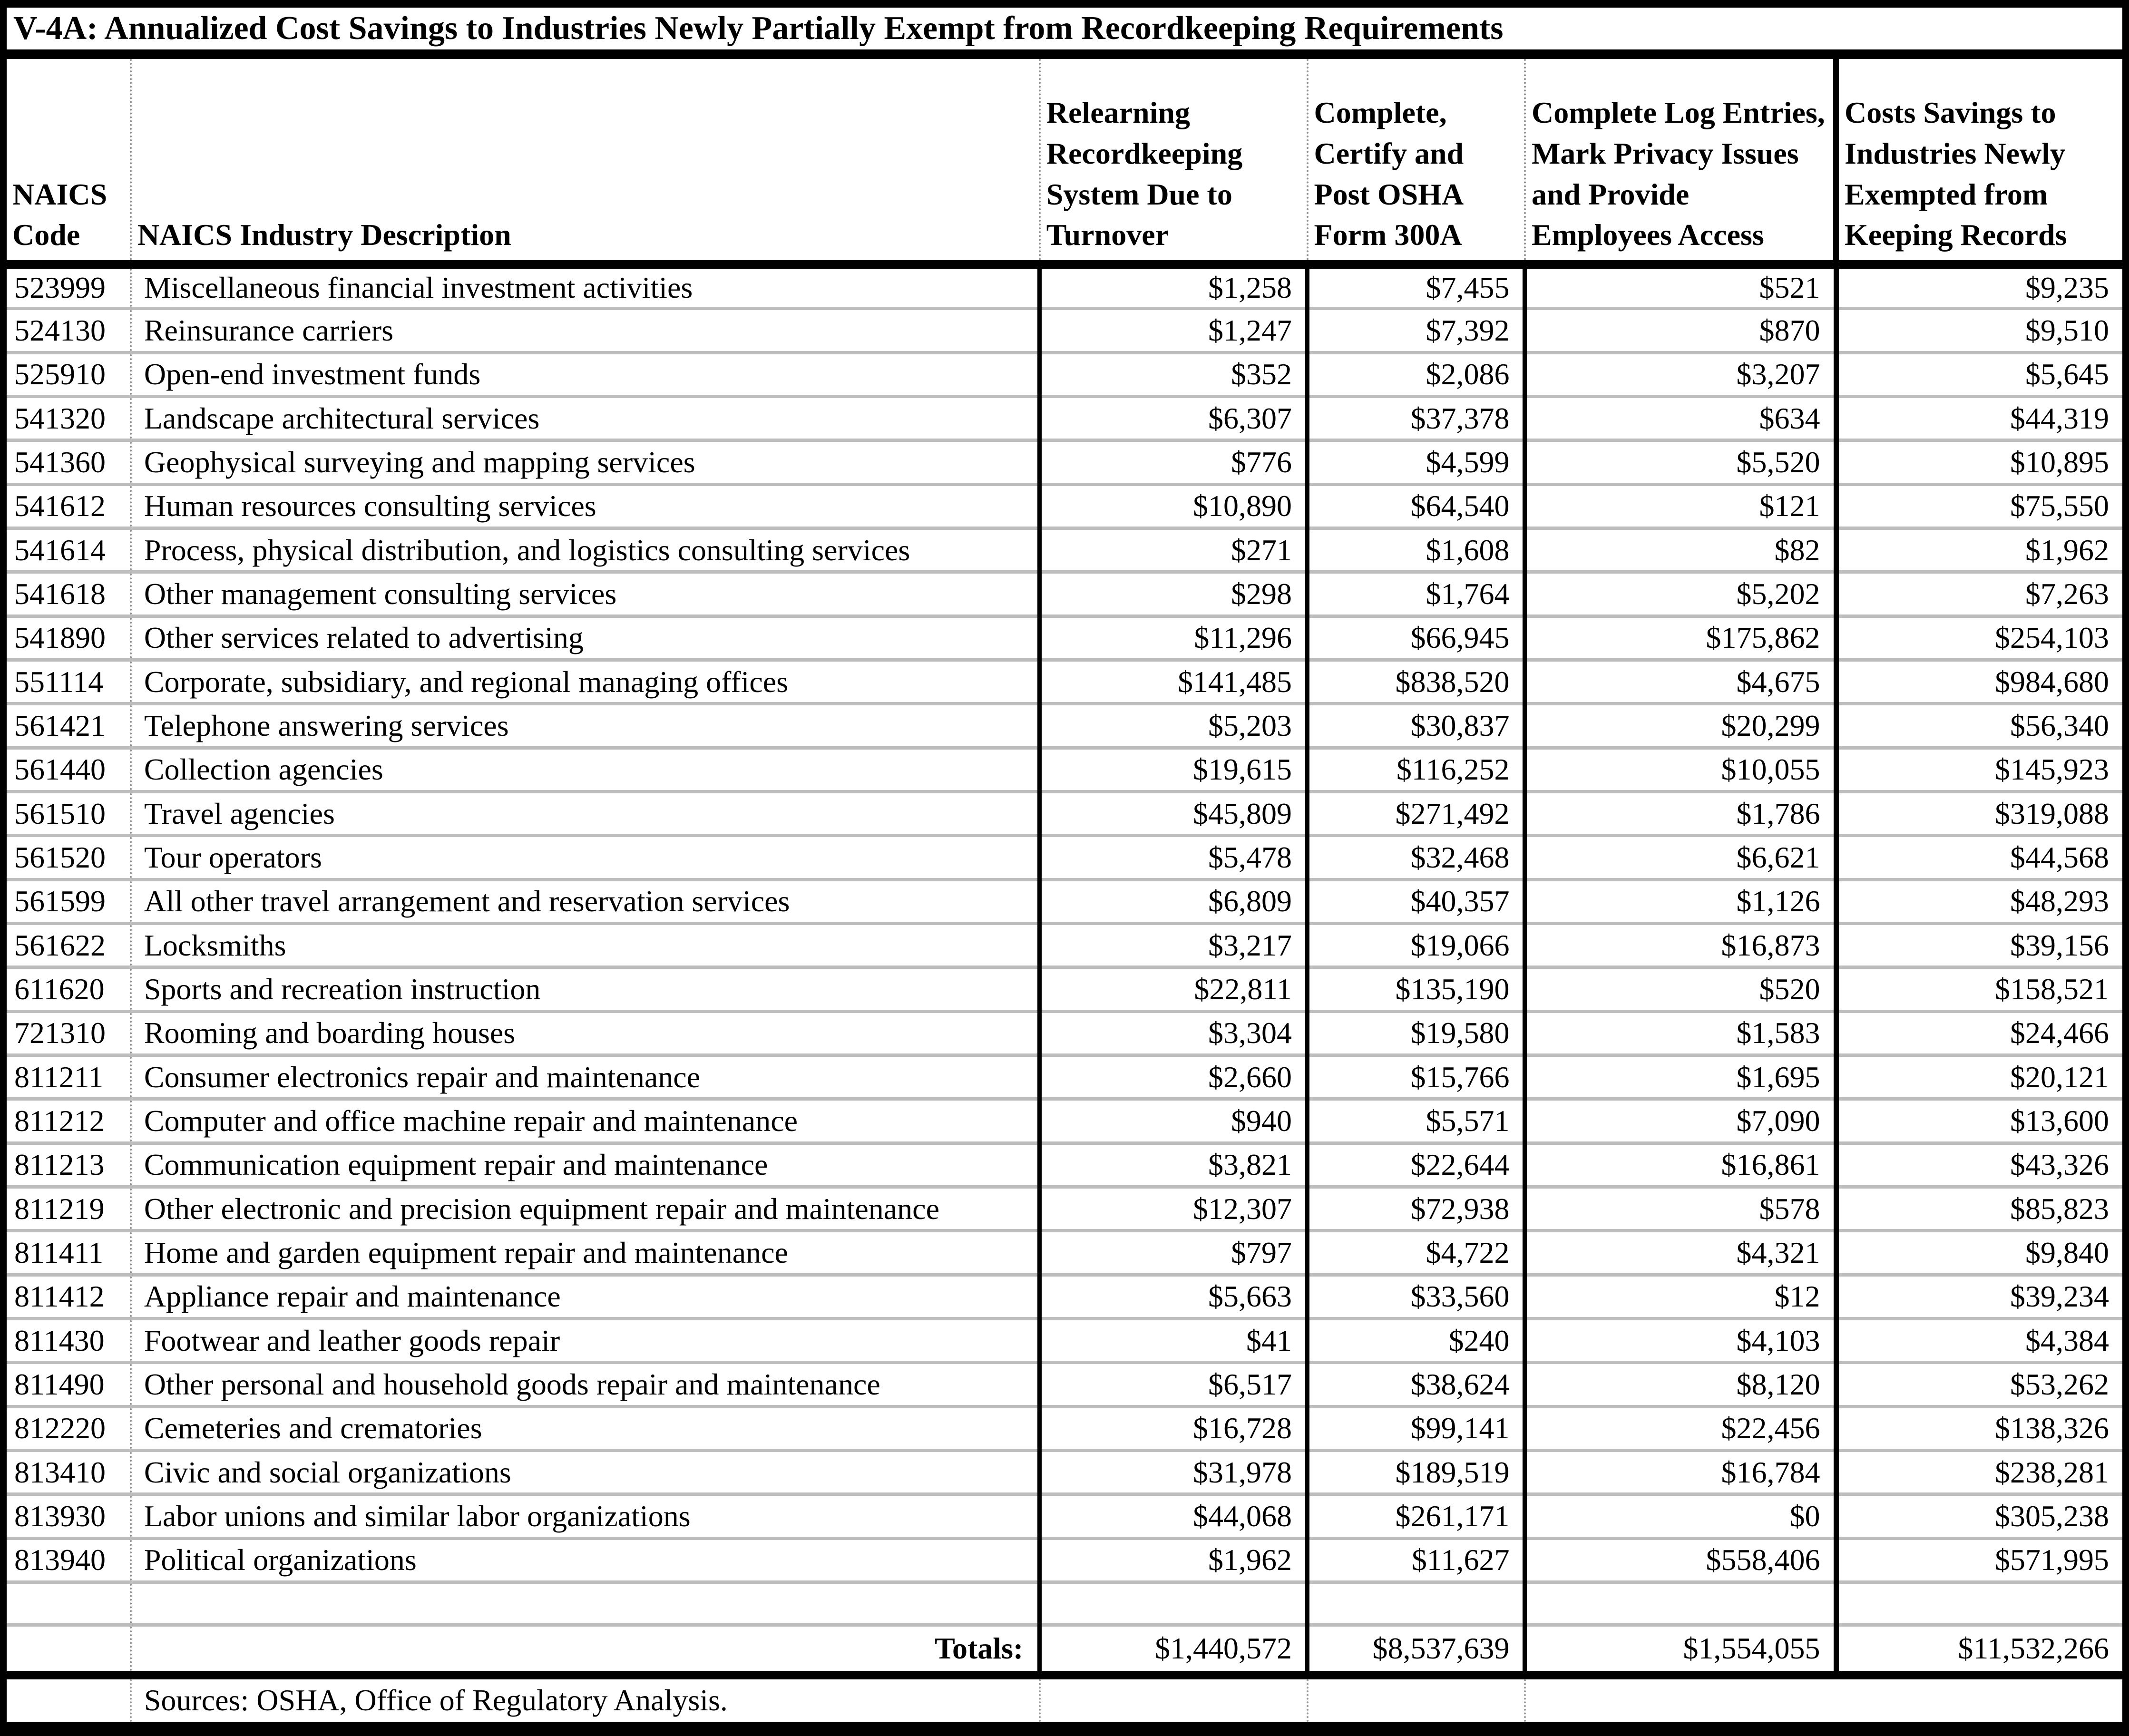  I want to click on totals-label: Totals:, so click(584, 1651).